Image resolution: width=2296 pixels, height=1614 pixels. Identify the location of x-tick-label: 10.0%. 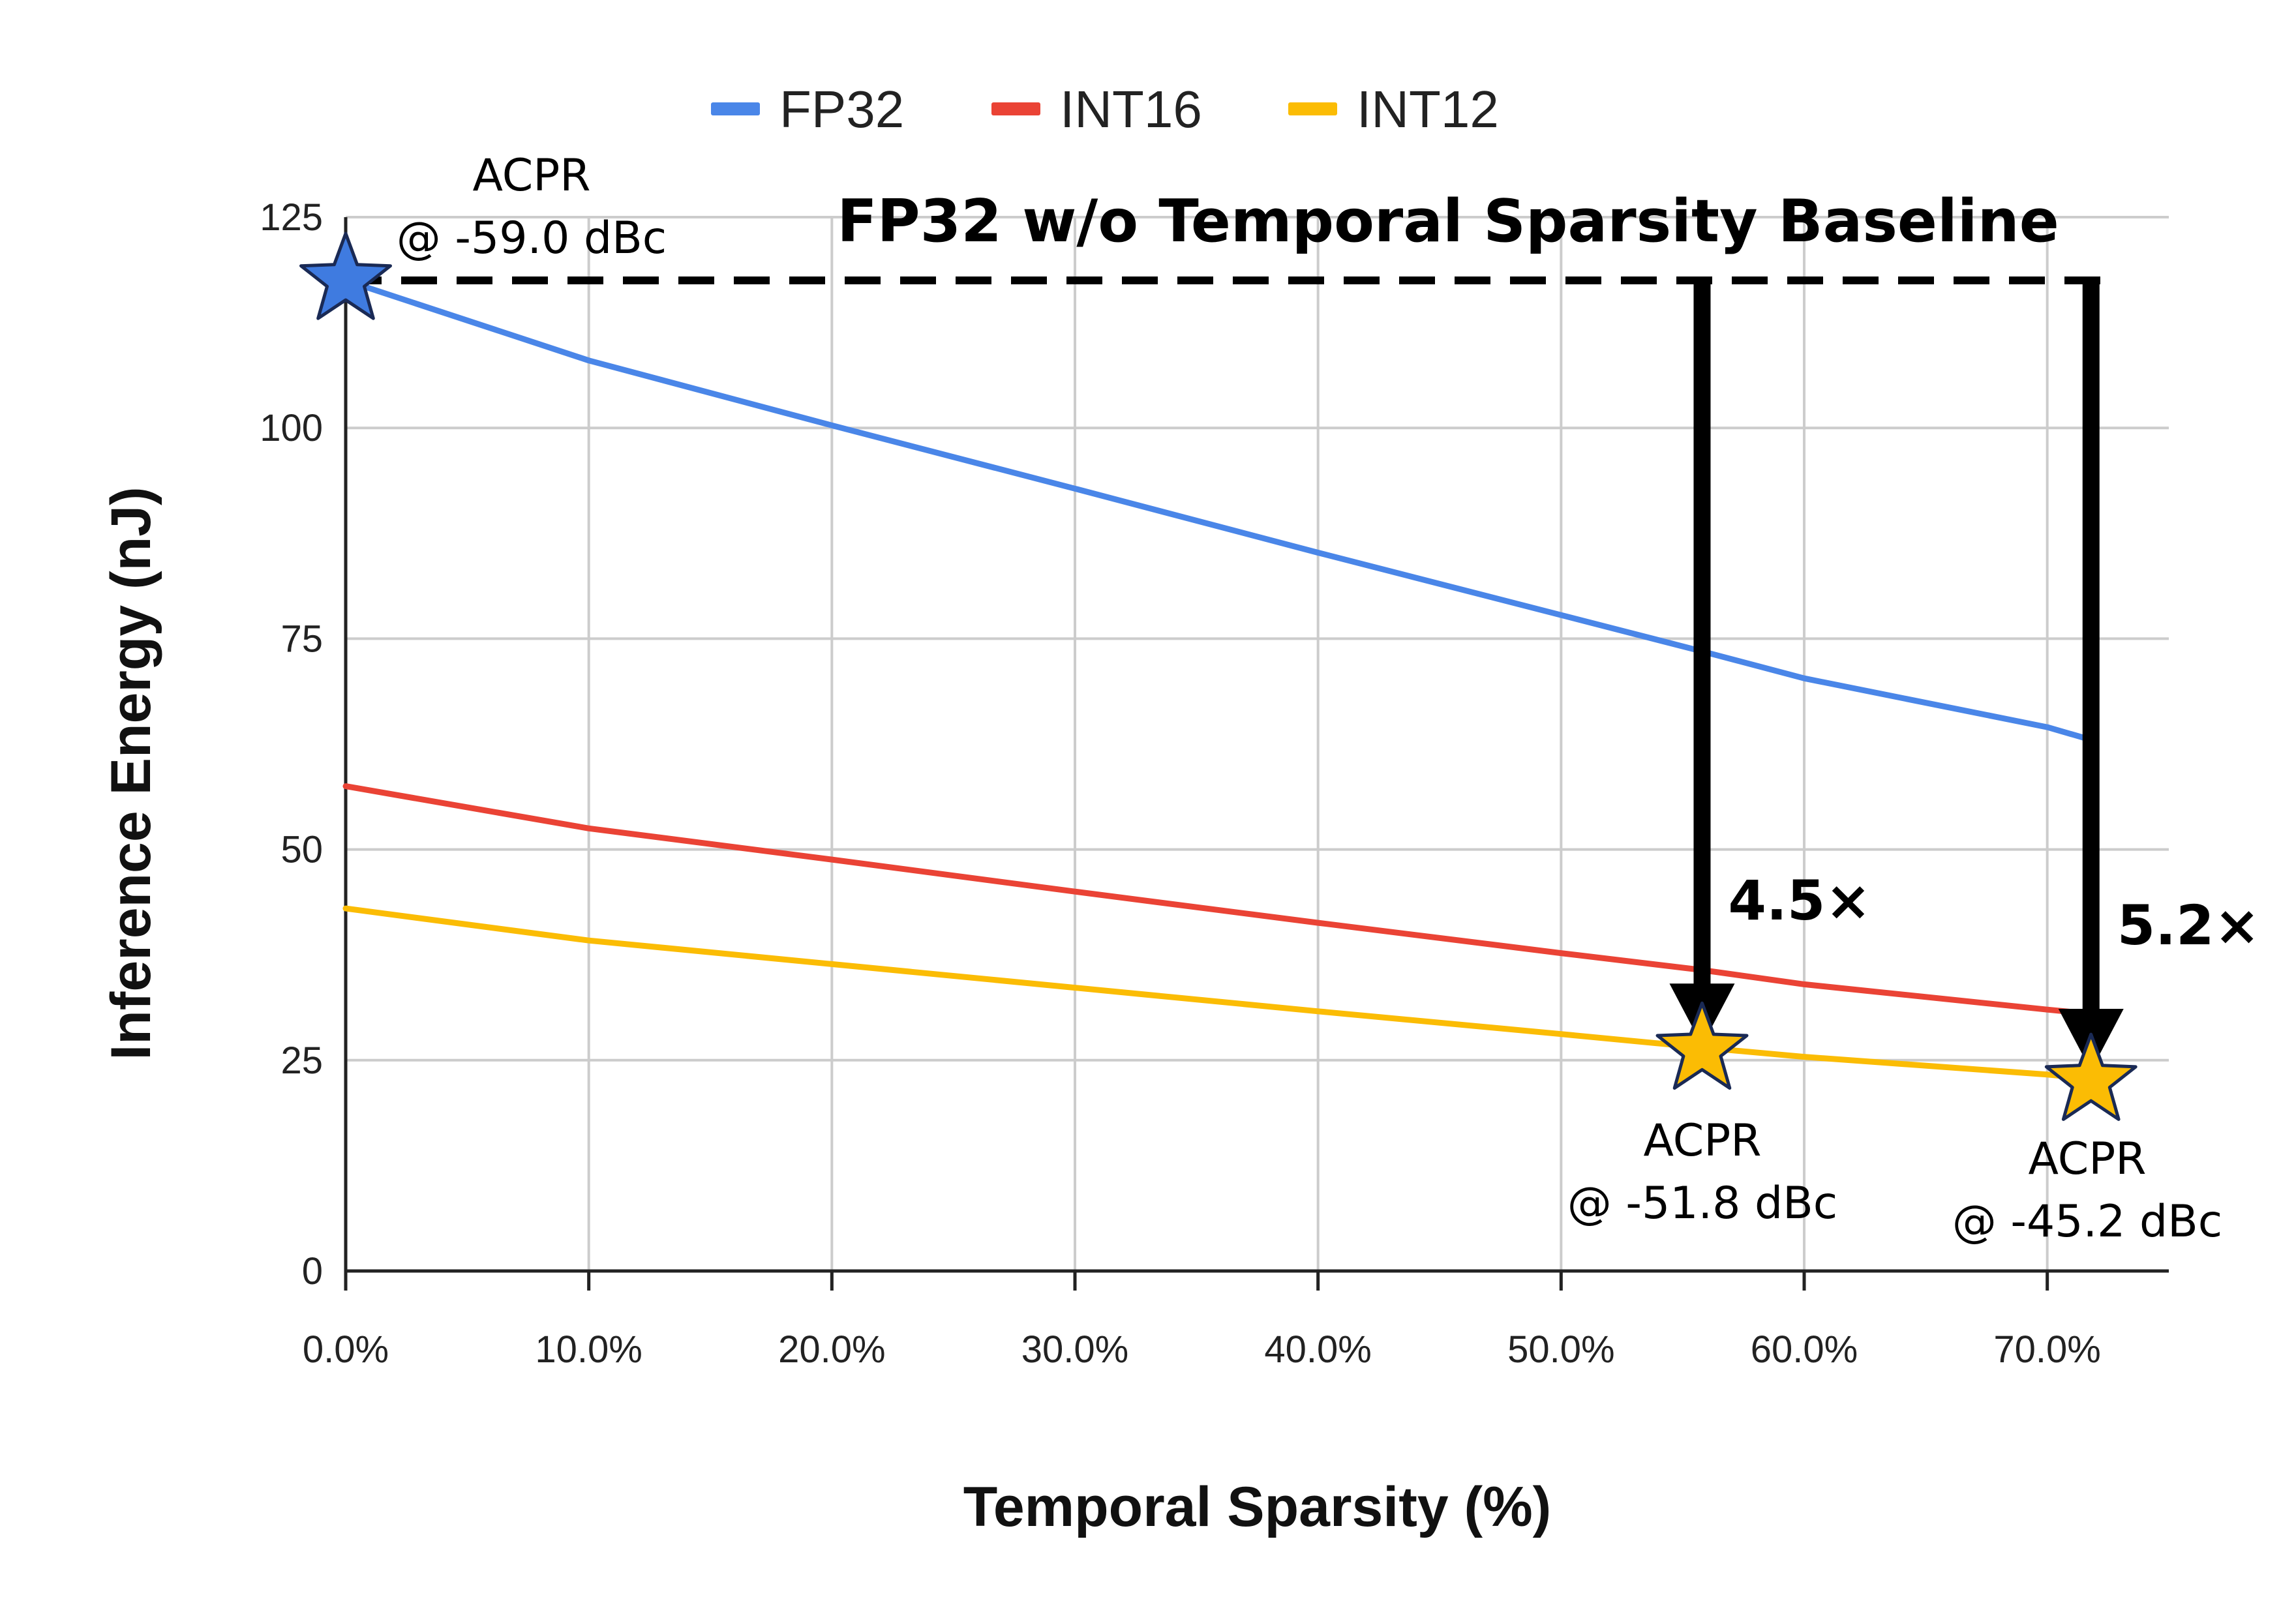
(588, 1349).